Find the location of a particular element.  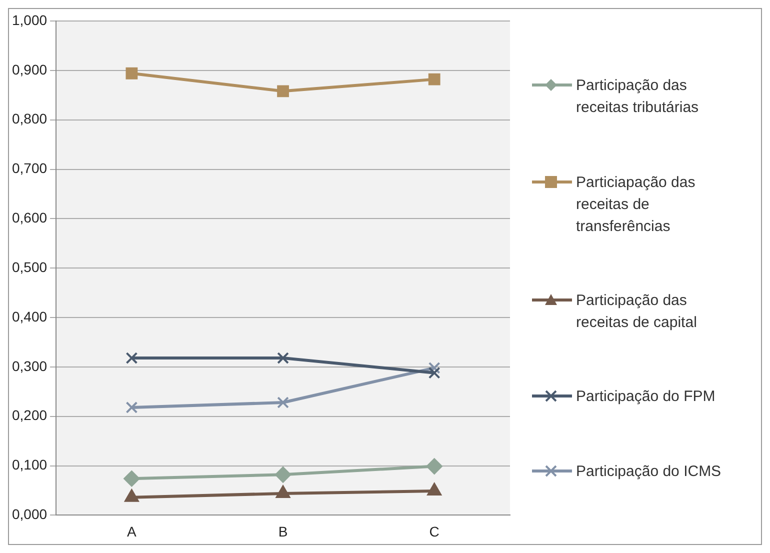

y-tick-label: 0,100 is located at coordinates (30, 464).